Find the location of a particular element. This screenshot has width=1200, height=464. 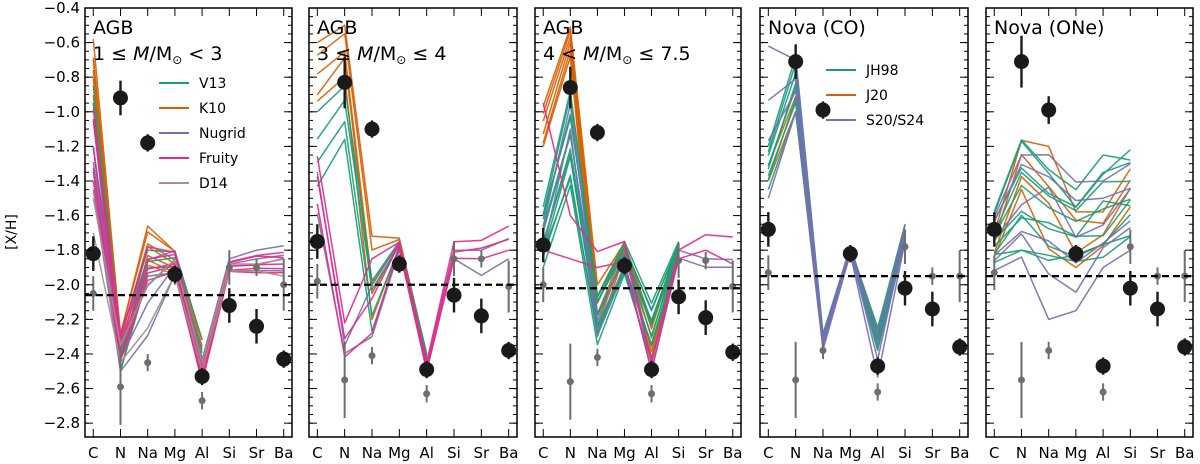

legend-label: K10 is located at coordinates (212, 109).